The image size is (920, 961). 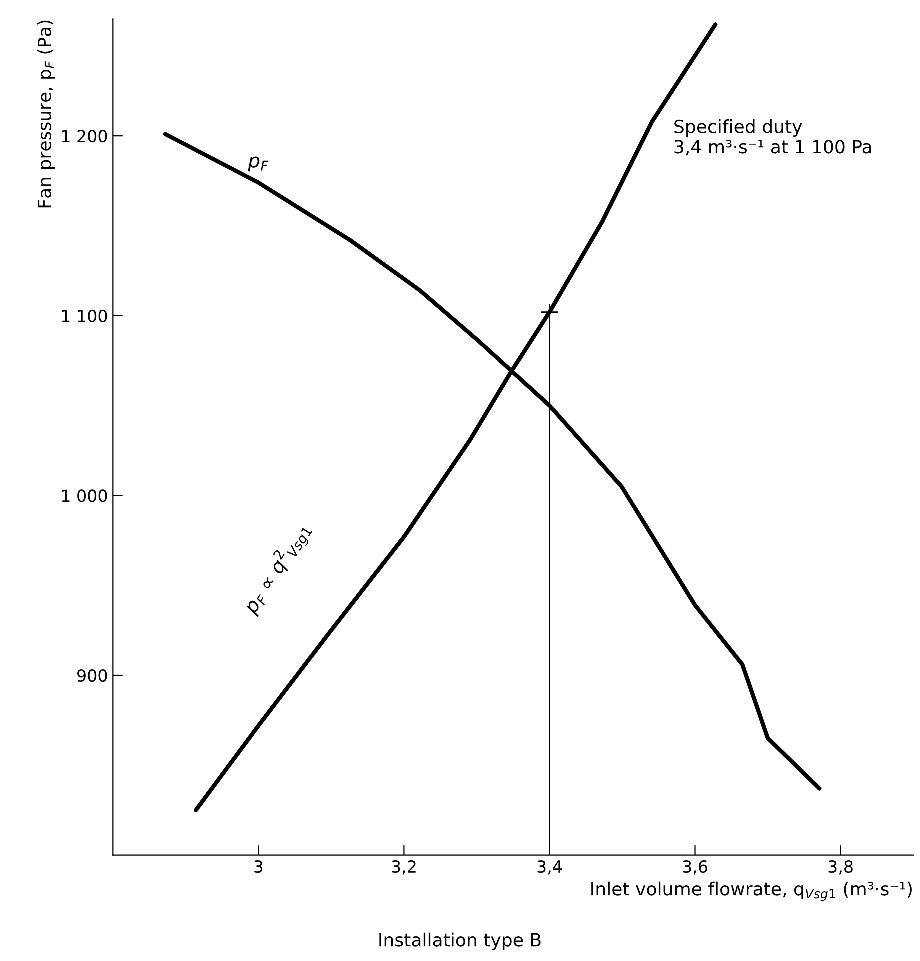 I want to click on x-tick-label: 3,8, so click(x=840, y=867).